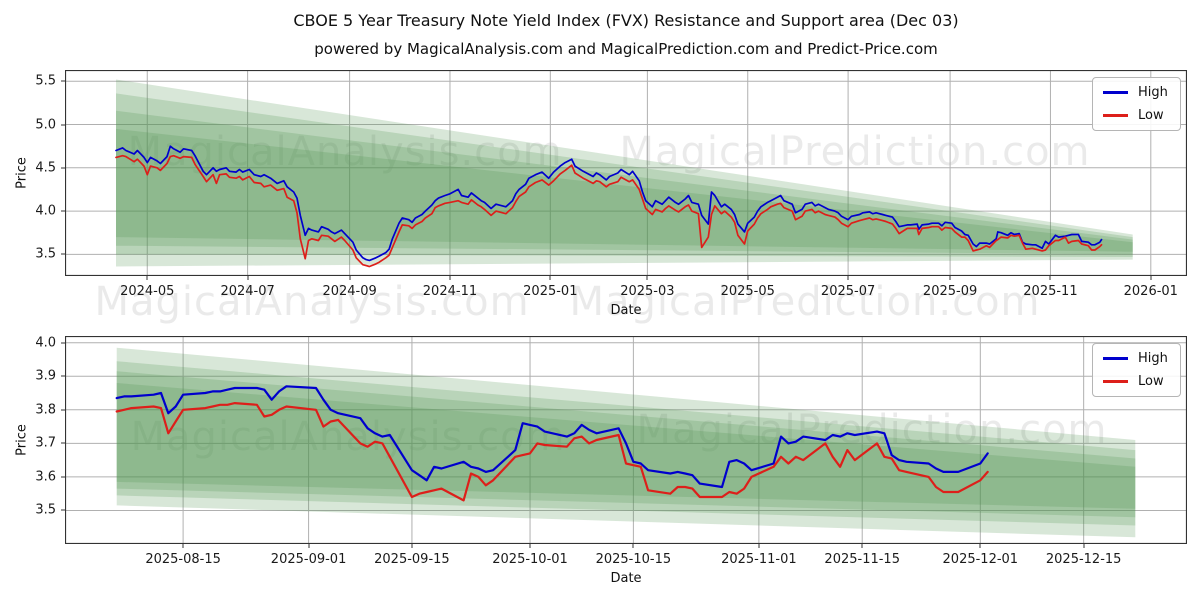  Describe the element at coordinates (550, 291) in the screenshot. I see `x-tick-label: 2025-01` at that location.